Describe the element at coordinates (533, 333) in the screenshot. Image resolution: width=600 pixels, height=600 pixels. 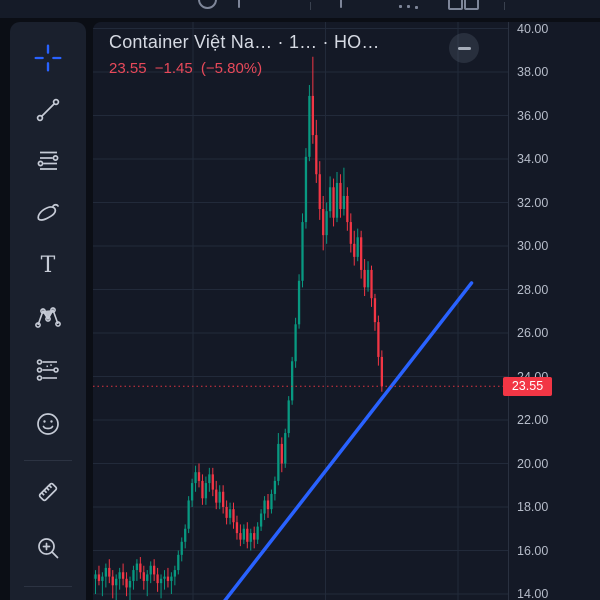
I see `price-axis-label: 26.00` at that location.